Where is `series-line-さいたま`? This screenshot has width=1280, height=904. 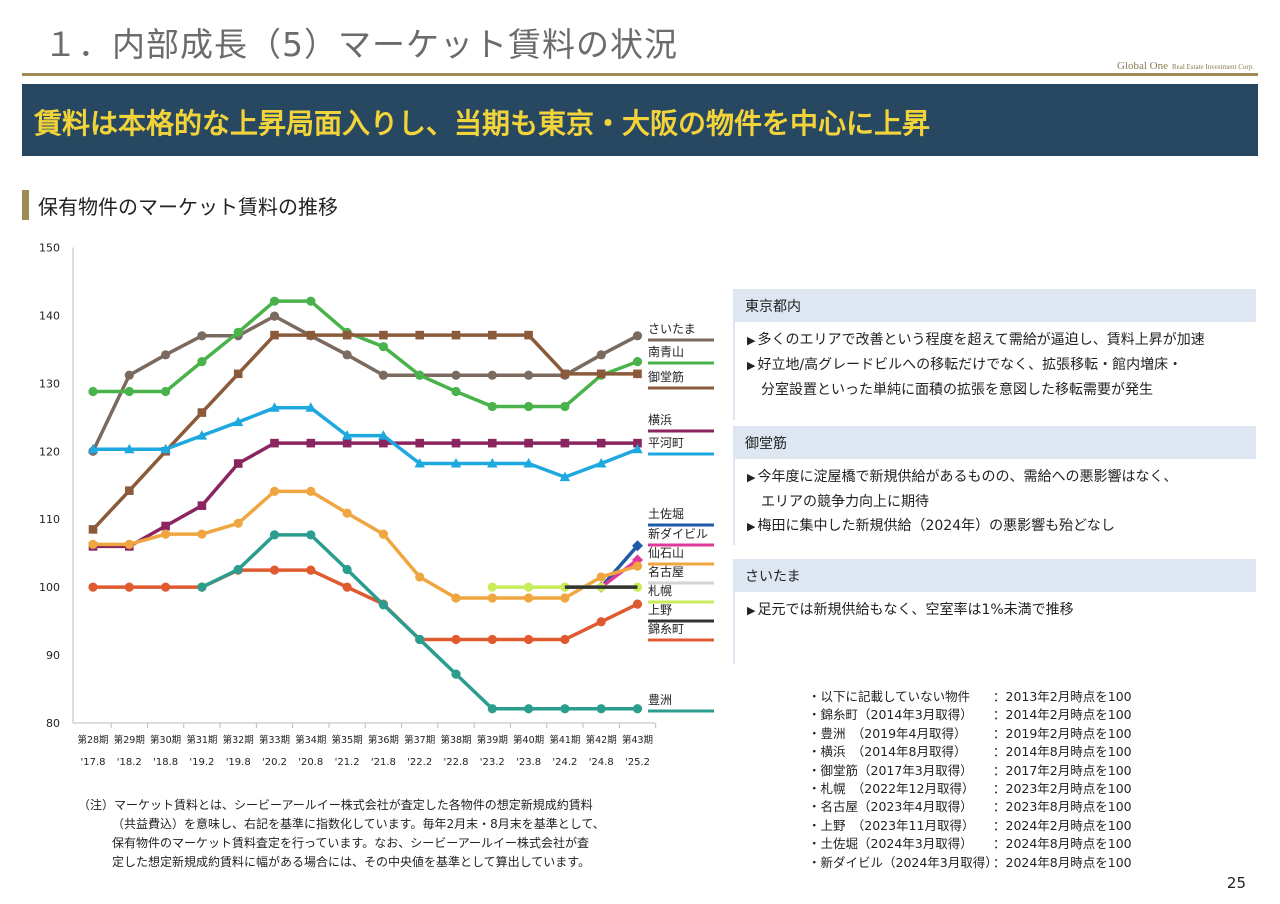 series-line-さいたま is located at coordinates (365, 383).